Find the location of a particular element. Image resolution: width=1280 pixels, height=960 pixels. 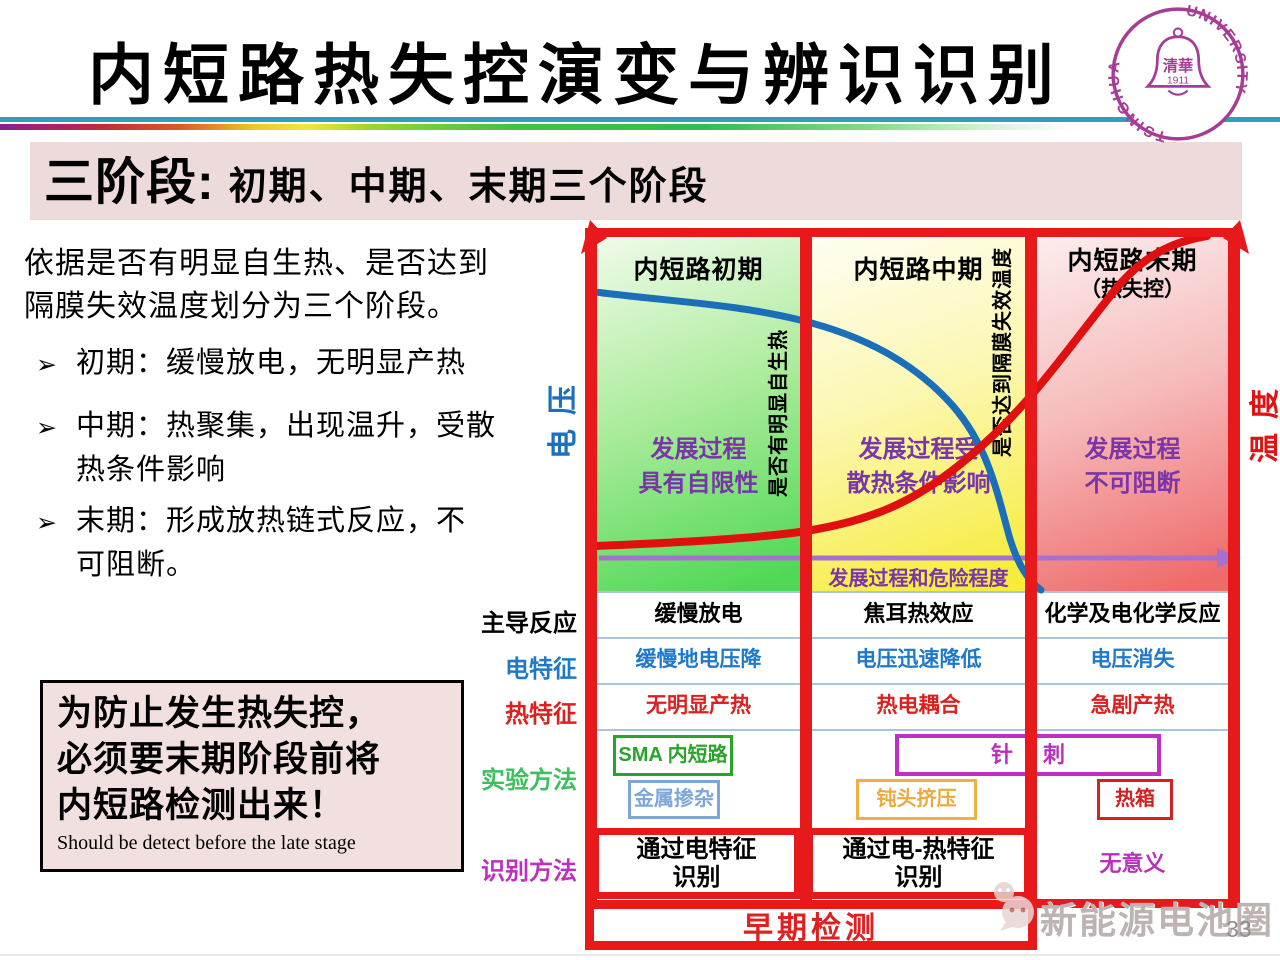

identify-box-electro-thermal: 通过电-热特征 识别 is located at coordinates (918, 863).